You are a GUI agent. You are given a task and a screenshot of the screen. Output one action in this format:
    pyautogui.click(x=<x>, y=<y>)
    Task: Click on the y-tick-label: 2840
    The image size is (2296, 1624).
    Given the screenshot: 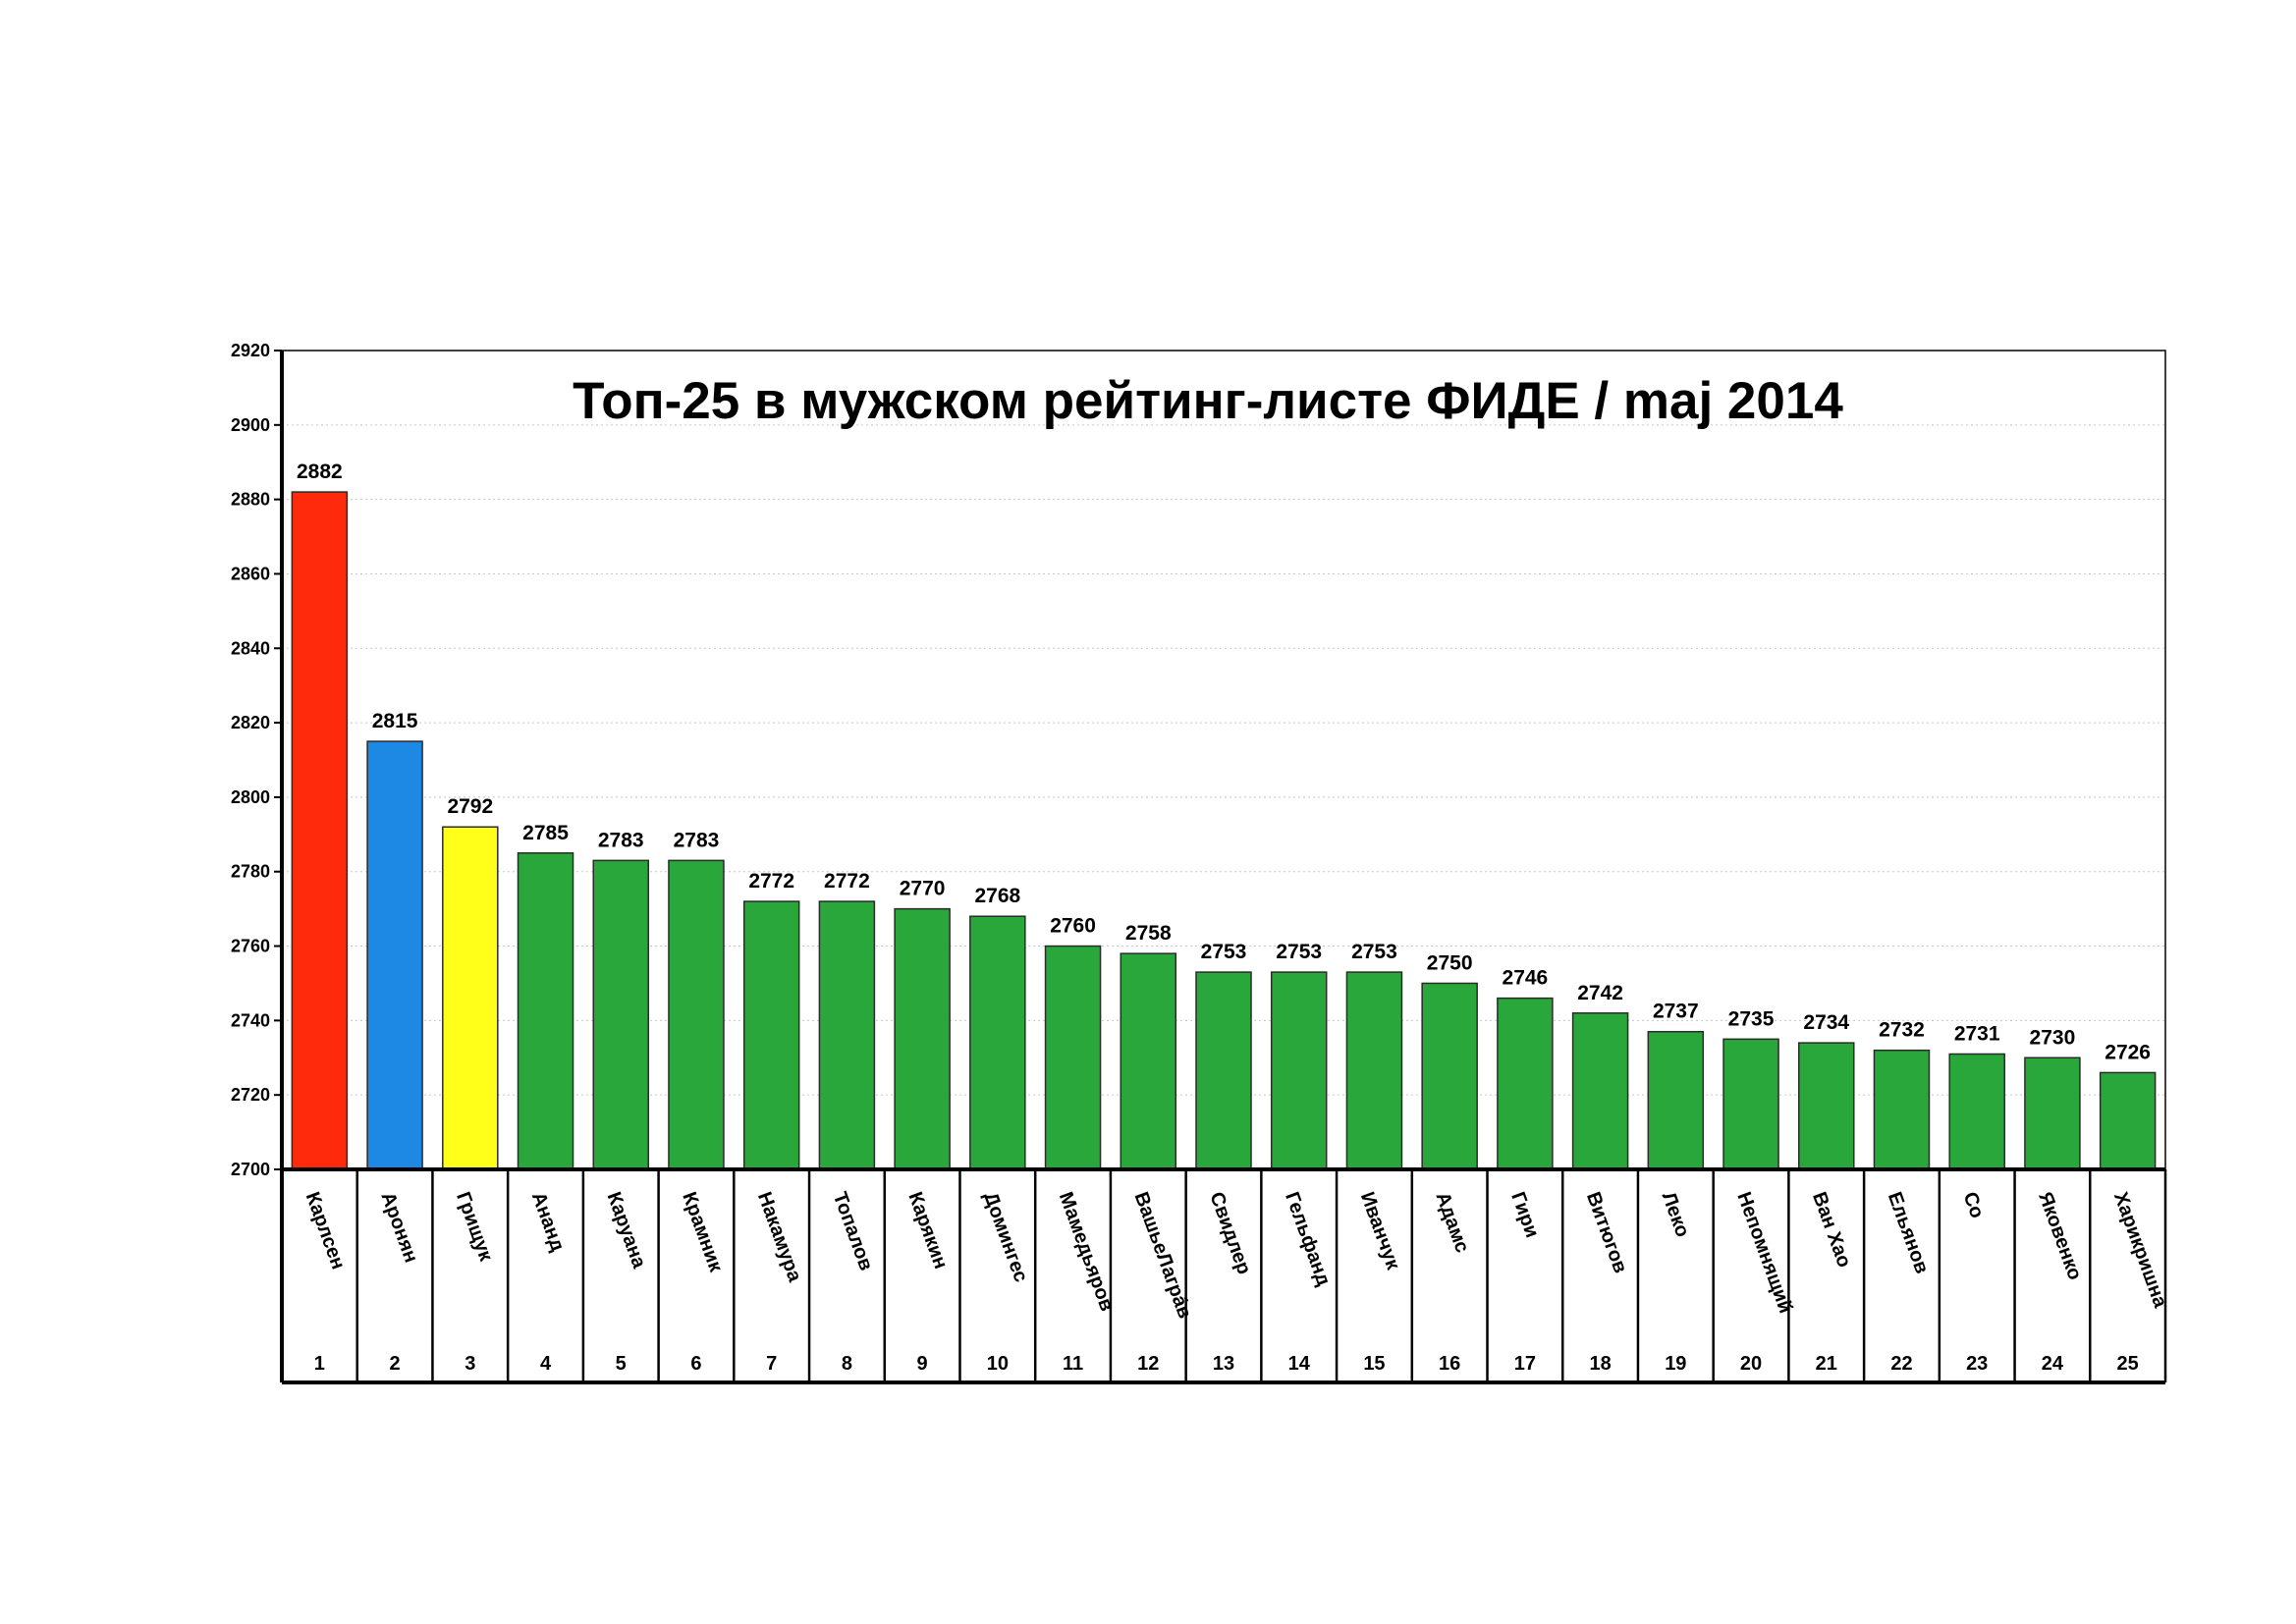 What is the action you would take?
    pyautogui.click(x=250, y=648)
    